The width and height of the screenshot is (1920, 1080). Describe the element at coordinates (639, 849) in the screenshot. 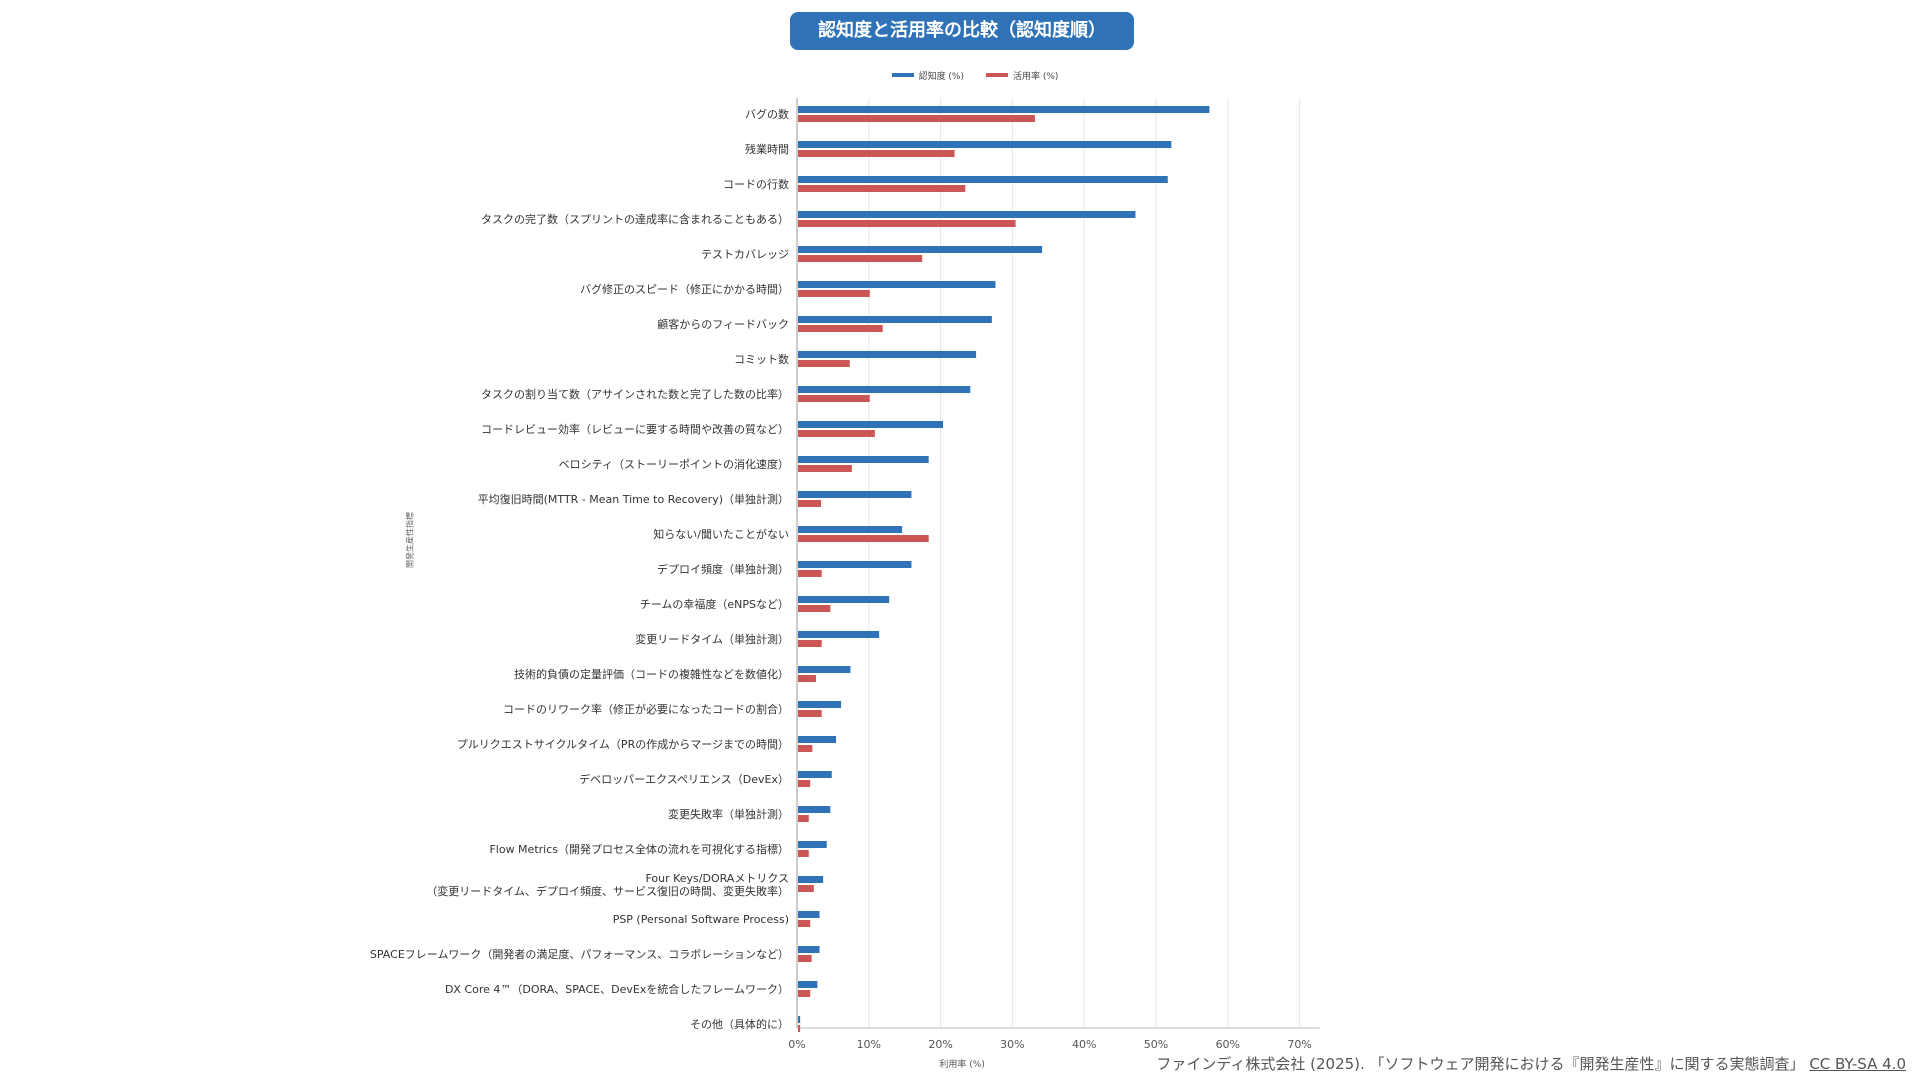

I see `category-label: Flow Metrics（開発プロセス全体の流れを可視化する指標）` at that location.